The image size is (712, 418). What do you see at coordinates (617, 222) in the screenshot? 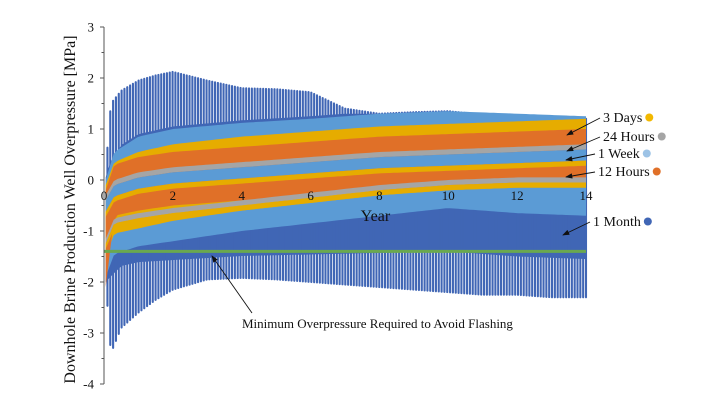
I see `legend-label: 1 Month` at bounding box center [617, 222].